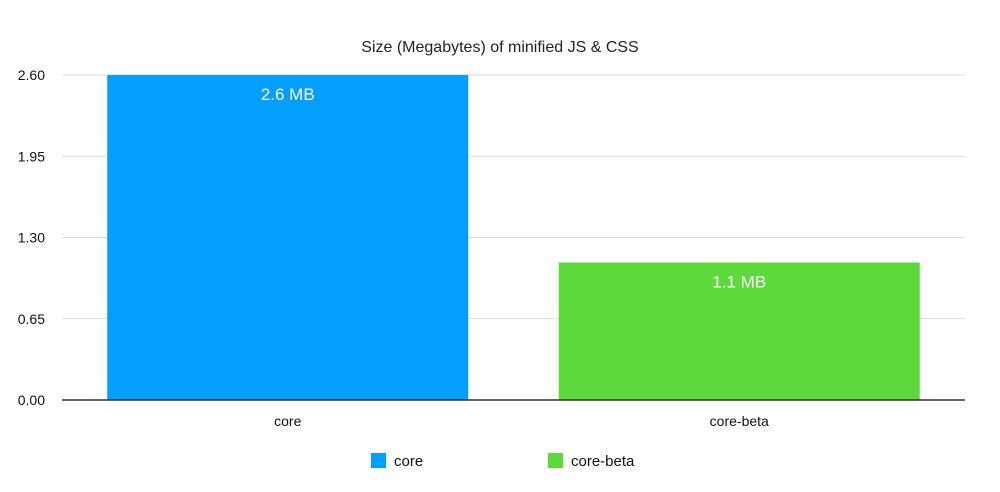 Image resolution: width=1000 pixels, height=492 pixels. Describe the element at coordinates (408, 461) in the screenshot. I see `legend-label: core` at that location.